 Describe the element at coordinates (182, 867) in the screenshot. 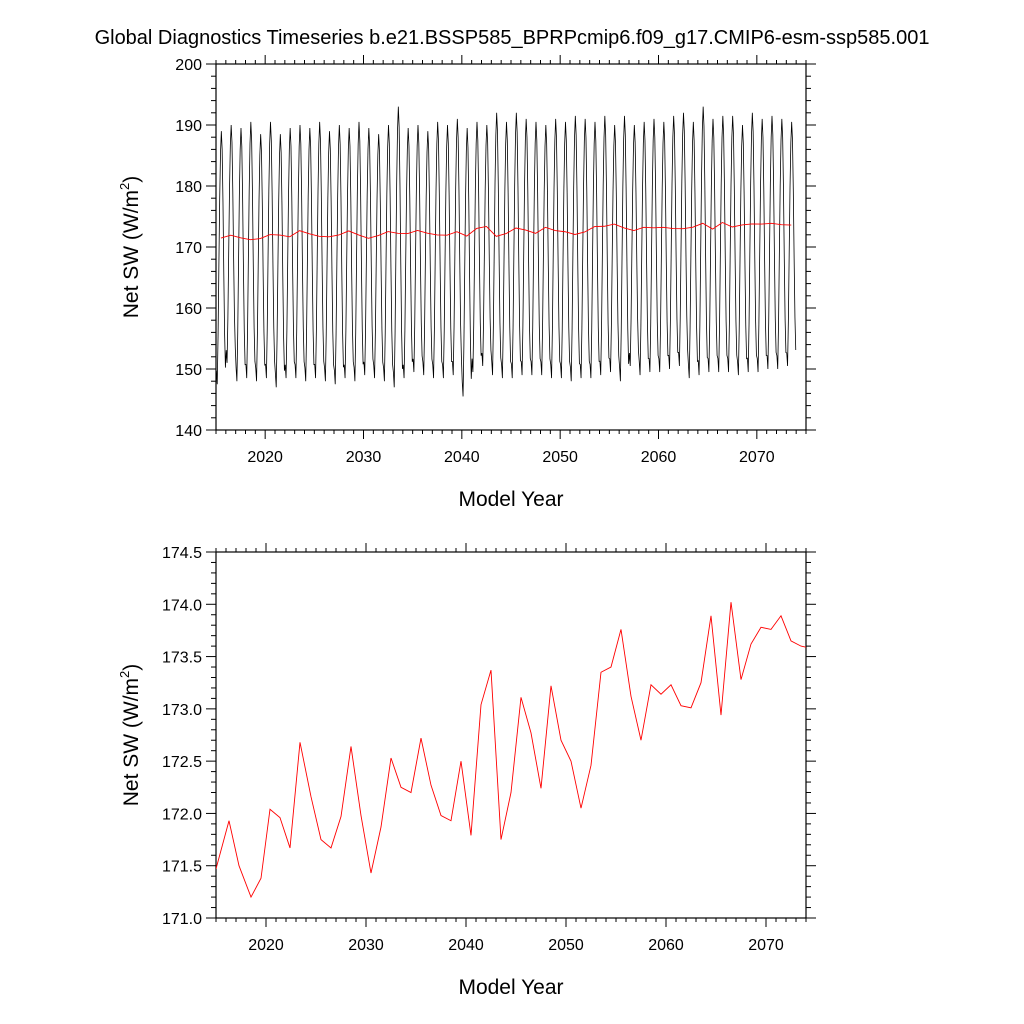

I see `y-tick-label: 171.5` at that location.